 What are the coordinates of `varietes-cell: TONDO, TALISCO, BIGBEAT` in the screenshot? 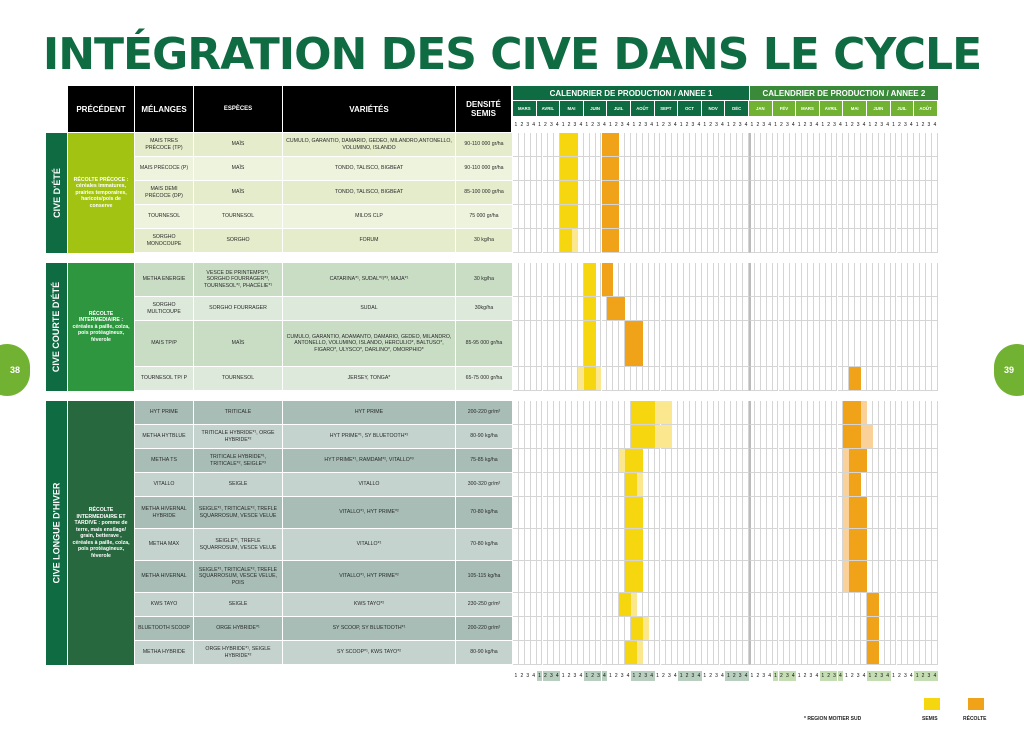 It's located at (369, 169).